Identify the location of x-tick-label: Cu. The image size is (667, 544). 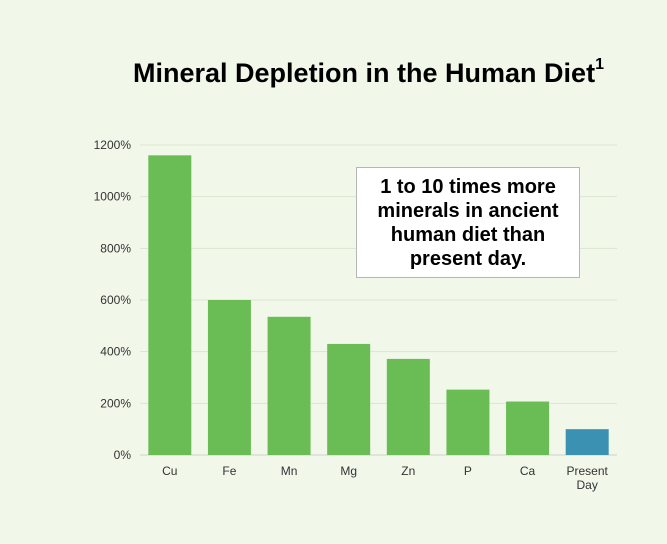
(169, 471).